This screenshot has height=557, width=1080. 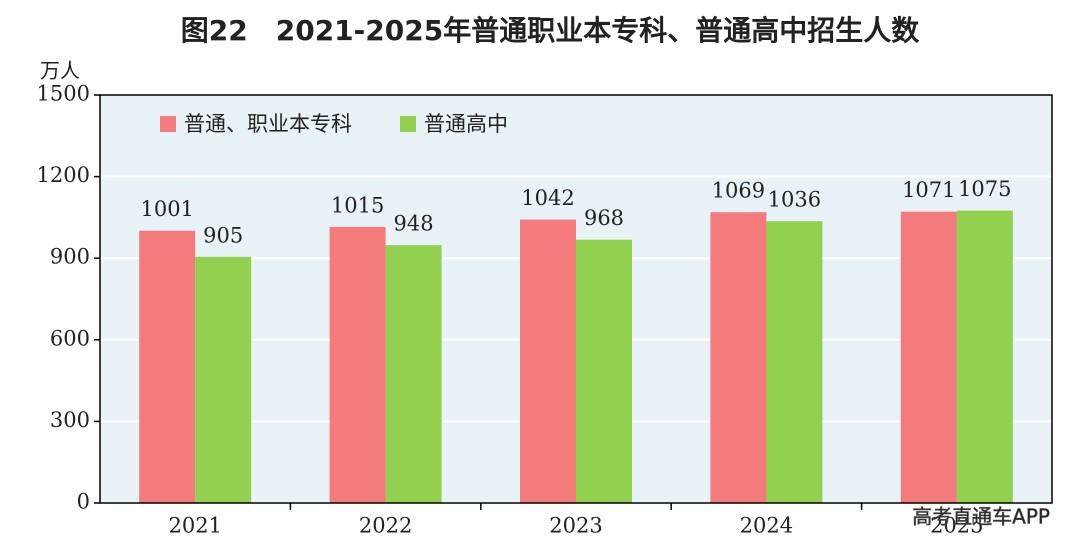 I want to click on data-label: 1036, so click(x=794, y=200).